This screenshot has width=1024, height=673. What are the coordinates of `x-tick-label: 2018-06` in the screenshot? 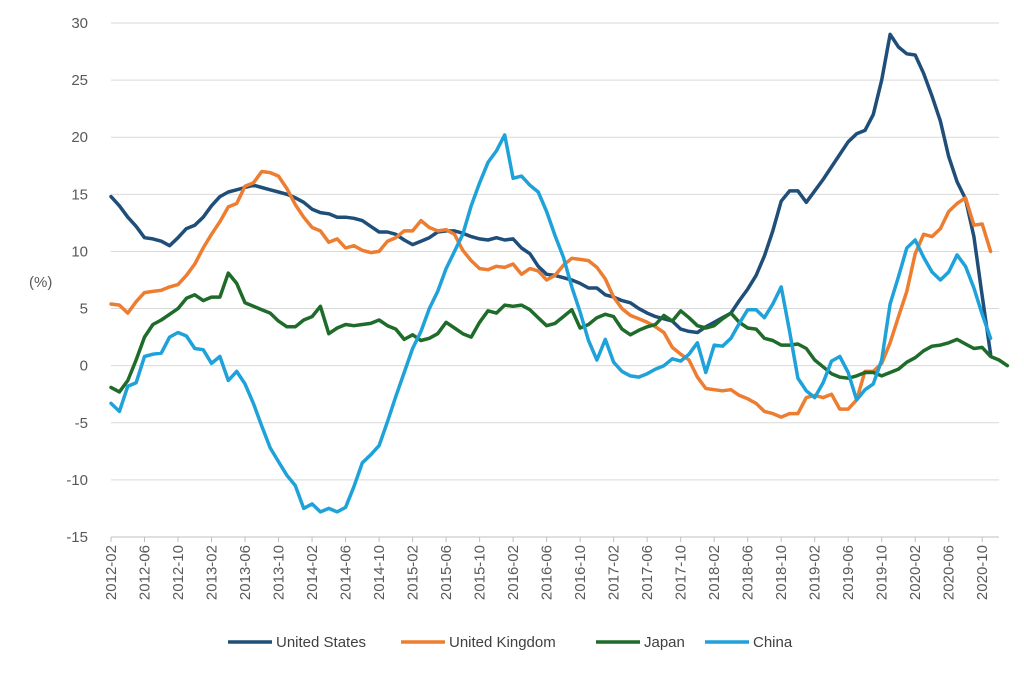 It's located at (748, 572).